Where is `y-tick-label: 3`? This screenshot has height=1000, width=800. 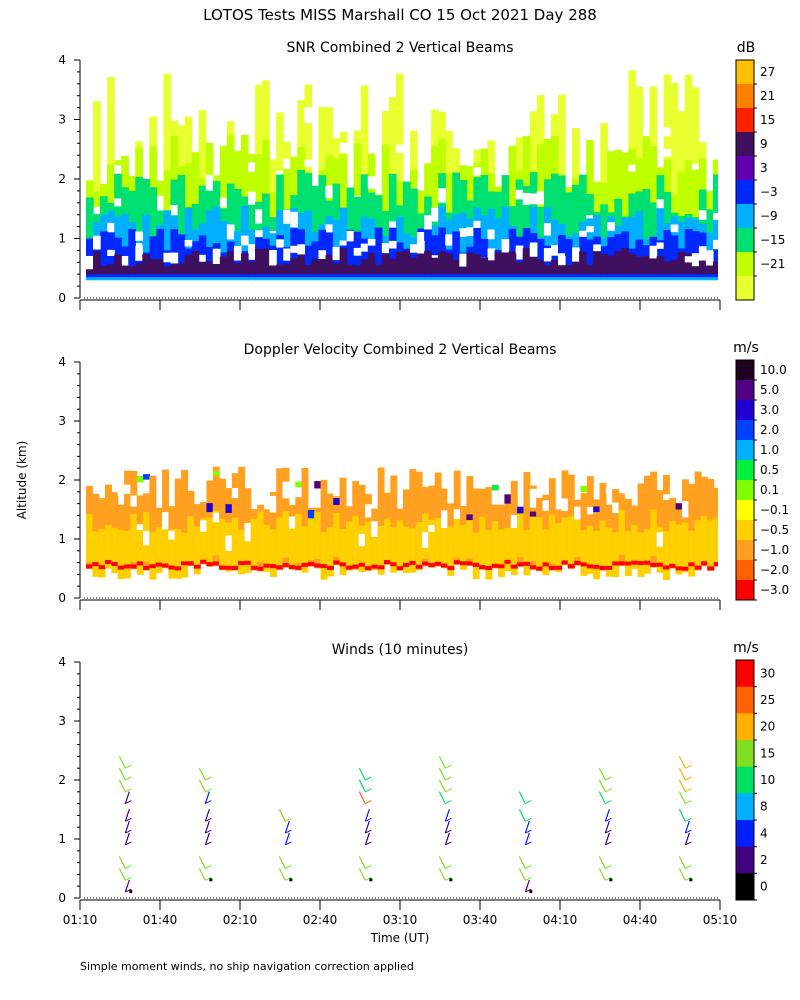
y-tick-label: 3 is located at coordinates (62, 421).